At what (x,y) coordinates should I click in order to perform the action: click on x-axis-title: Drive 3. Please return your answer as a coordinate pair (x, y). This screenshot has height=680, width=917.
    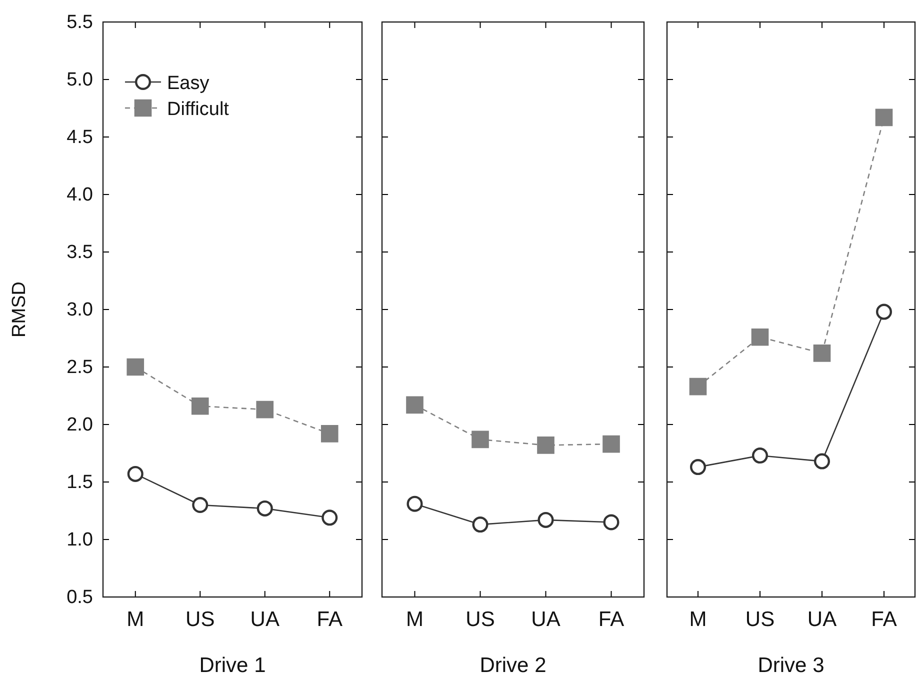
    Looking at the image, I should click on (791, 665).